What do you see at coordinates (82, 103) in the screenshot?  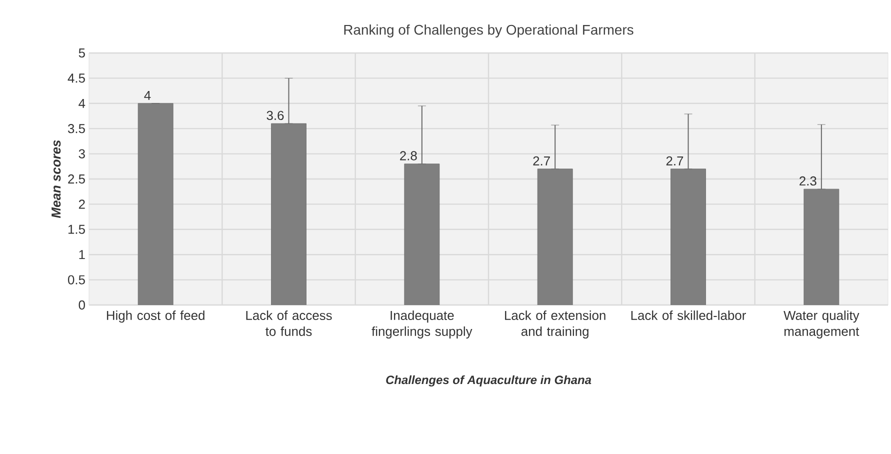 I see `y-tick-label: 4` at bounding box center [82, 103].